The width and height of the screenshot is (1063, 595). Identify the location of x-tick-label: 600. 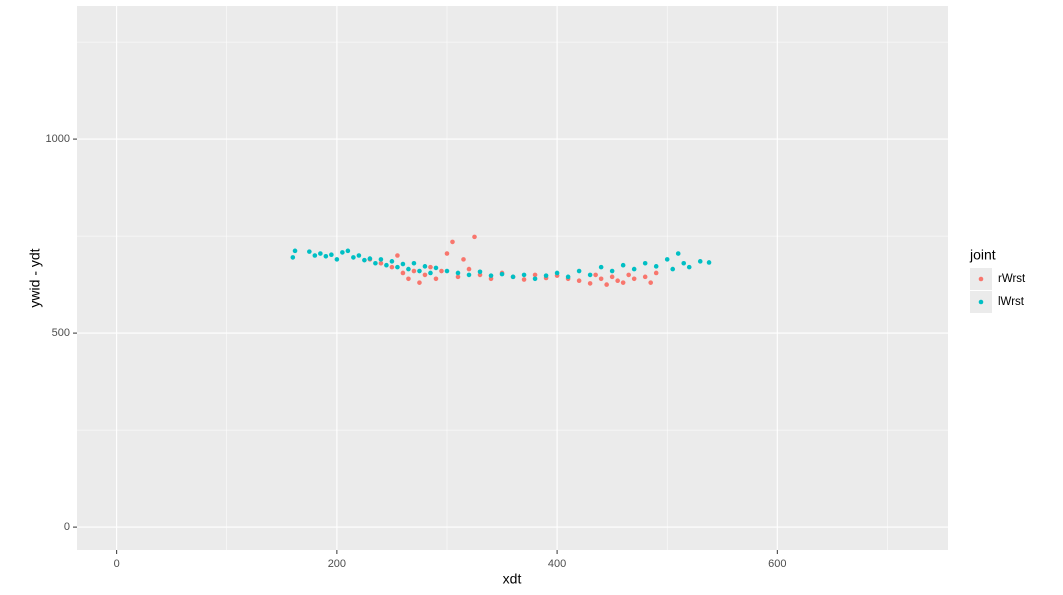
(777, 564).